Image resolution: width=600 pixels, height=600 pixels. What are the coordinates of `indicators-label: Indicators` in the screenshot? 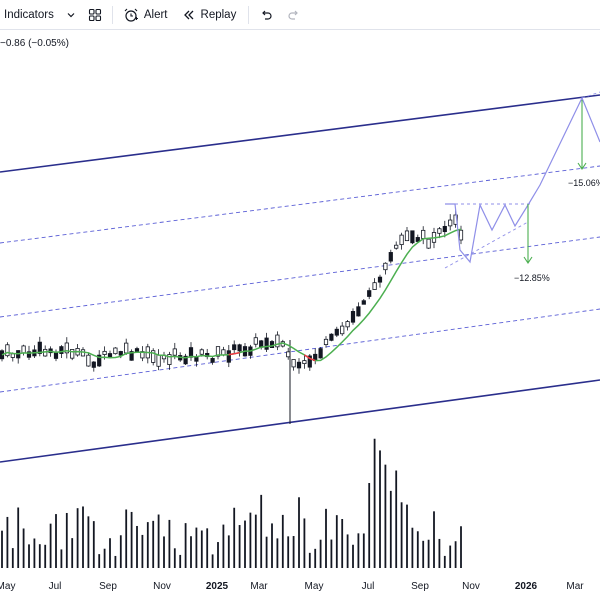 It's located at (29, 14).